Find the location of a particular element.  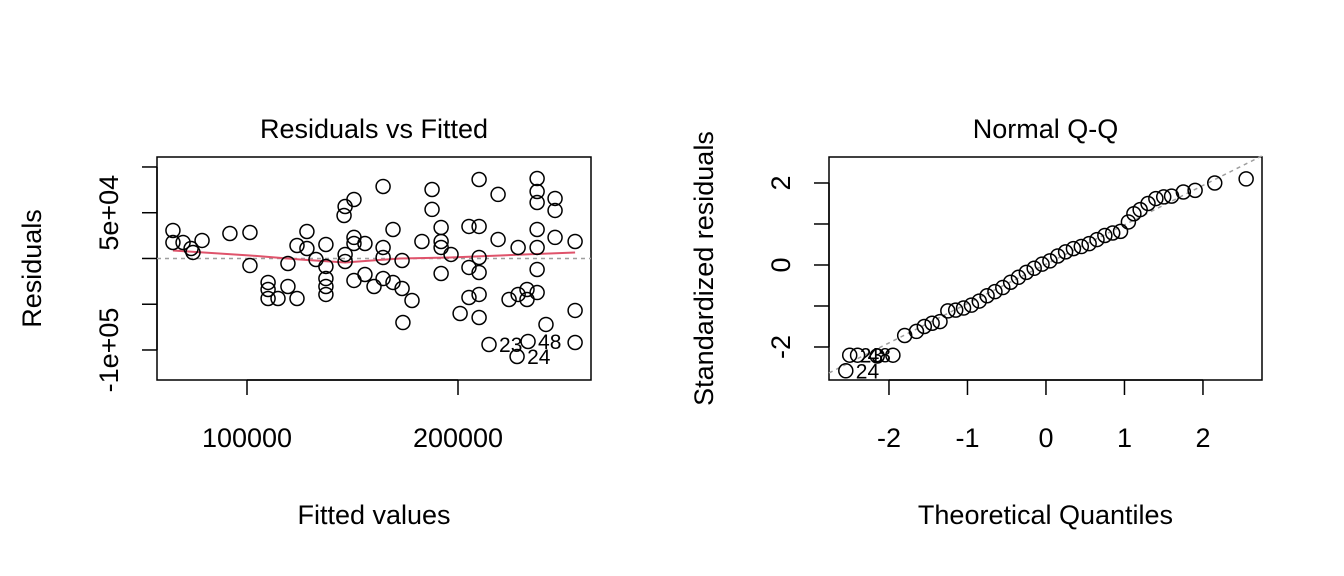

x-tick-label: -1 is located at coordinates (967, 438).